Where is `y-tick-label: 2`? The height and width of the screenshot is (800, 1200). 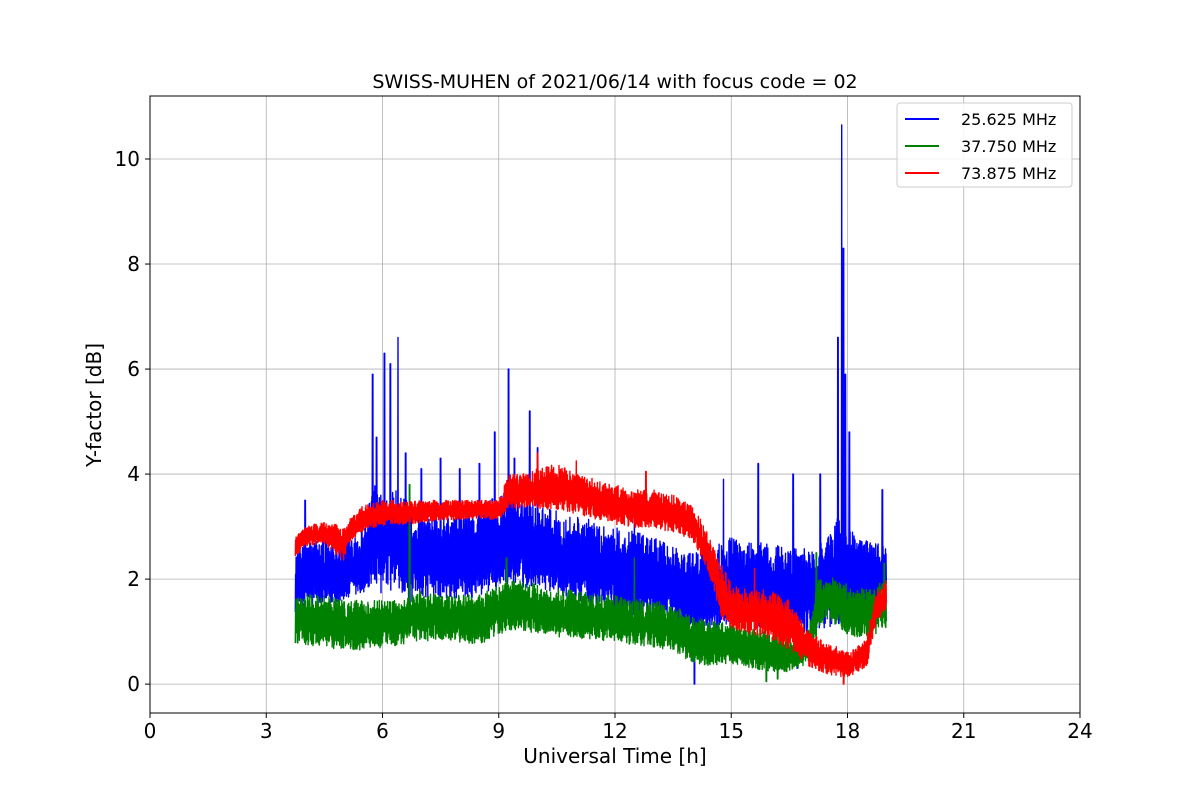 y-tick-label: 2 is located at coordinates (133, 579).